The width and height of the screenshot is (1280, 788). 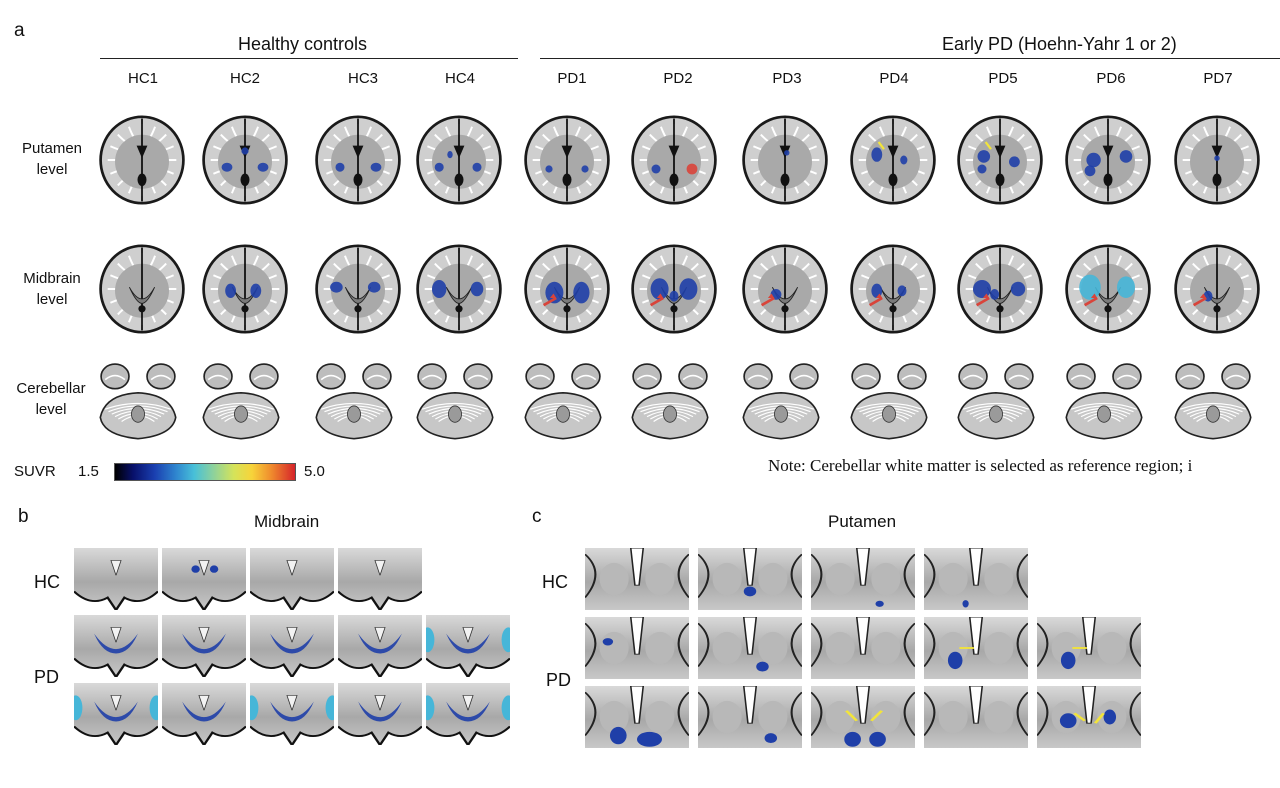 I want to click on brain-slice-mid-pd3, so click(x=785, y=289).